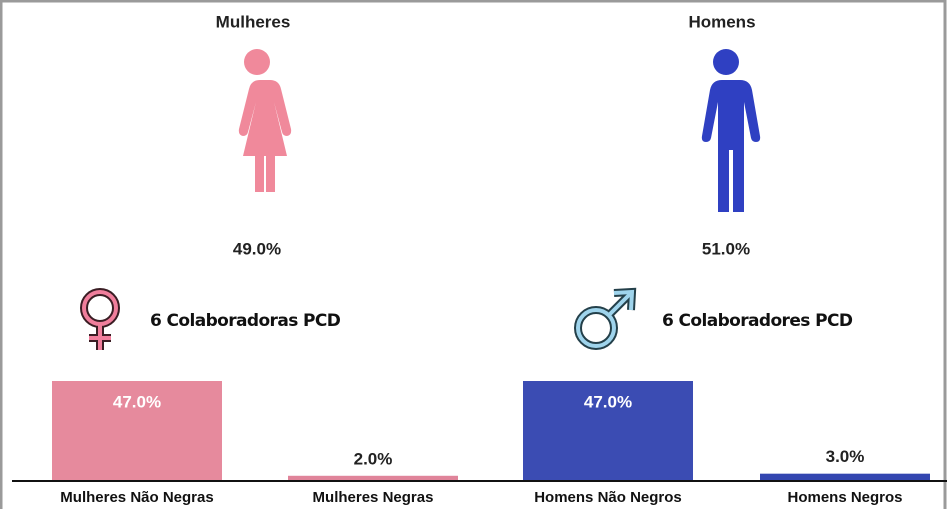 The height and width of the screenshot is (509, 947). What do you see at coordinates (245, 321) in the screenshot?
I see `pcd-note: 6 Colaboradoras PCD` at bounding box center [245, 321].